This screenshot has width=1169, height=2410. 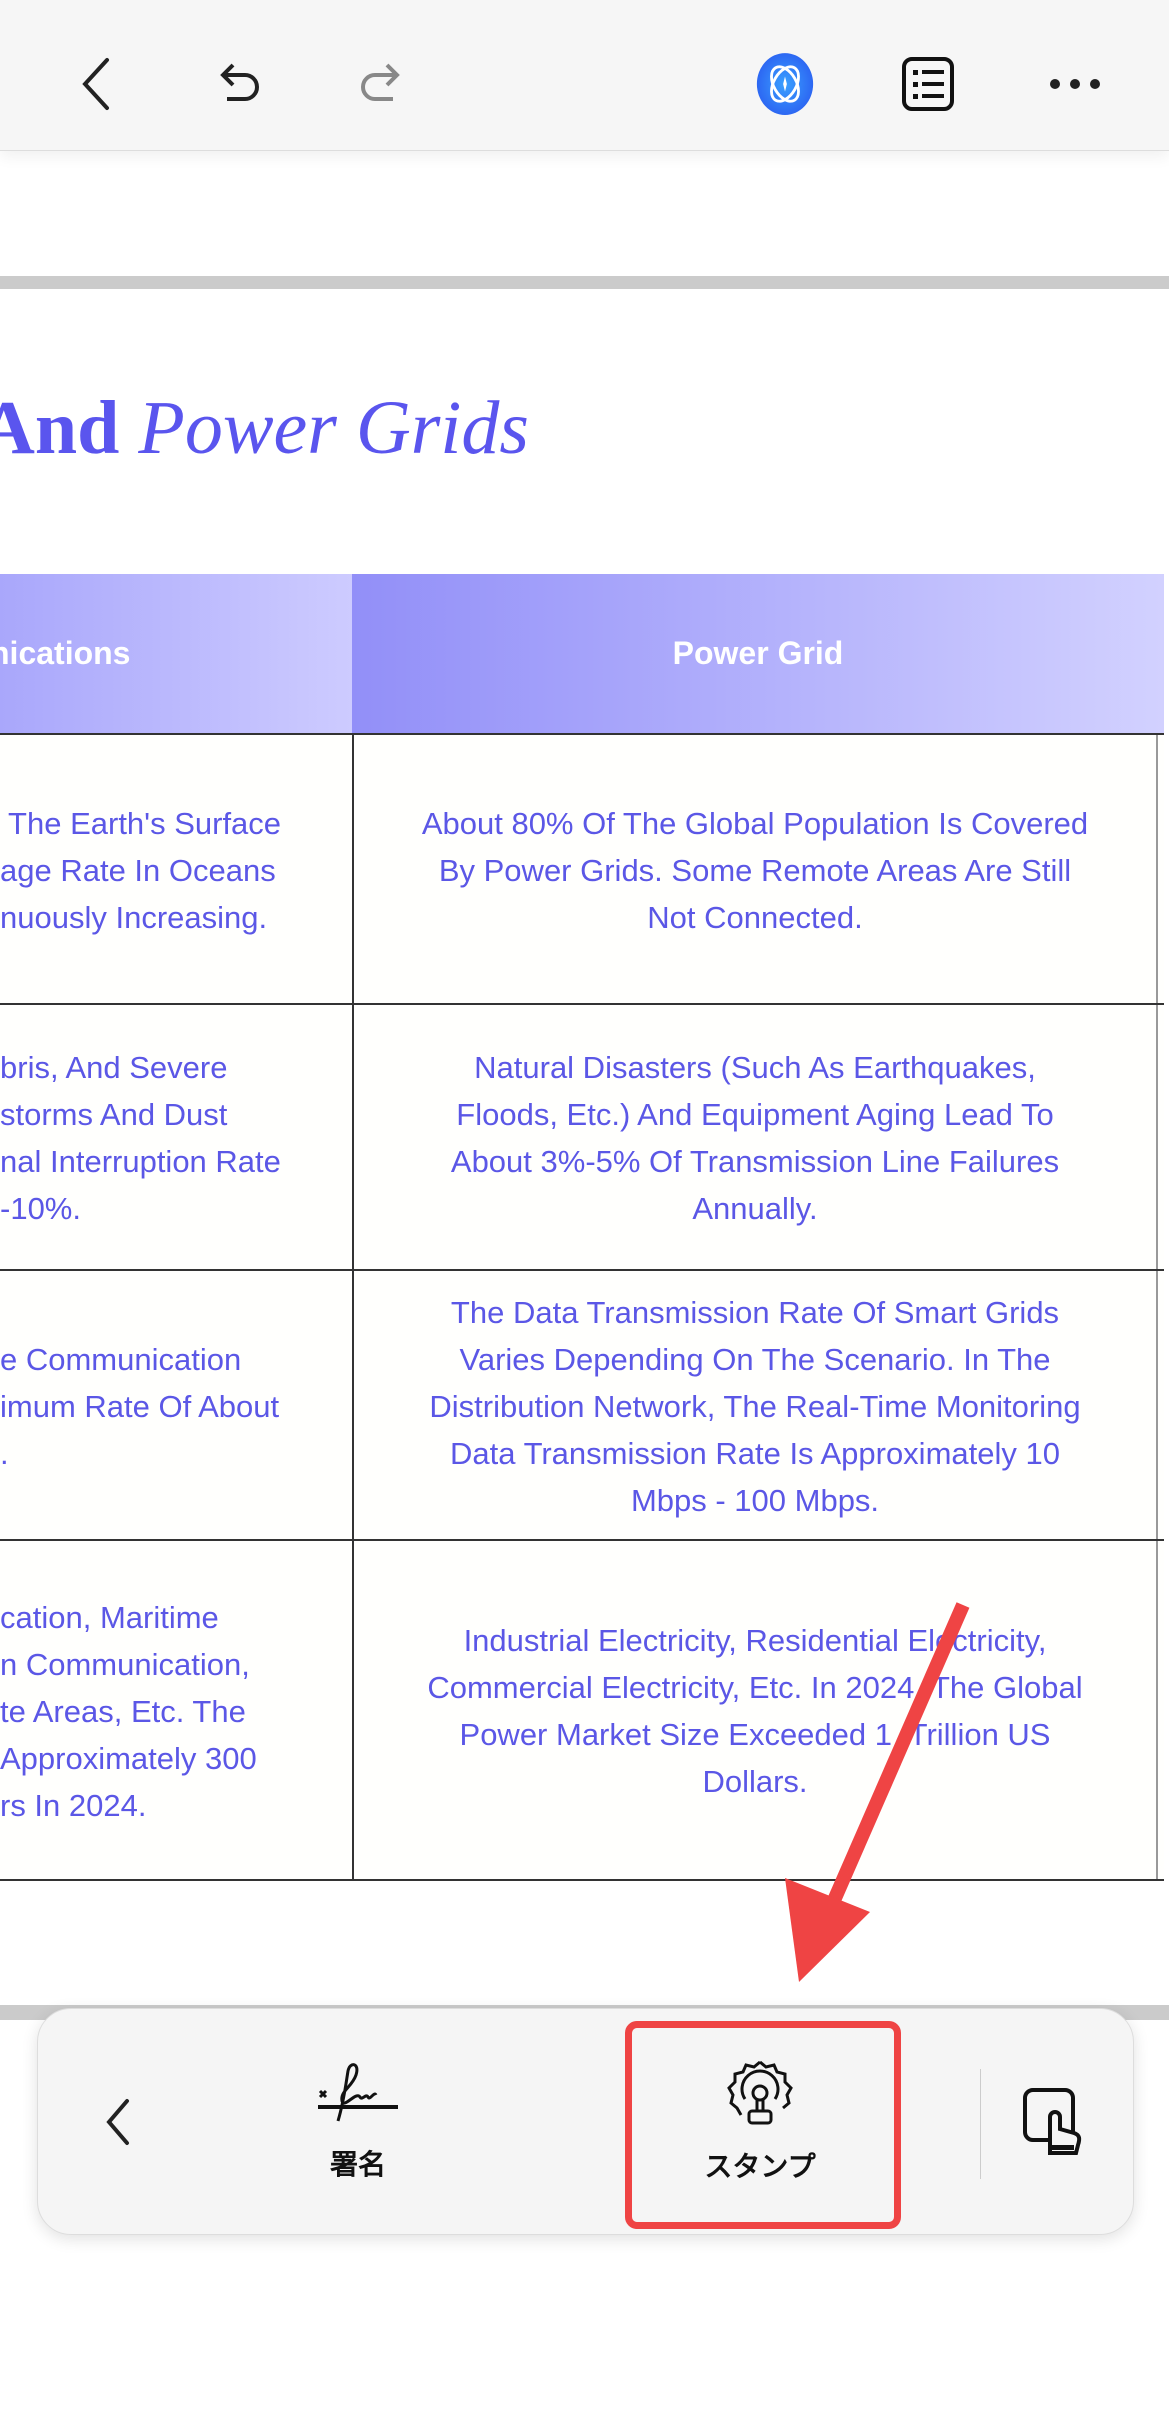 I want to click on more-icon, so click(x=1075, y=84).